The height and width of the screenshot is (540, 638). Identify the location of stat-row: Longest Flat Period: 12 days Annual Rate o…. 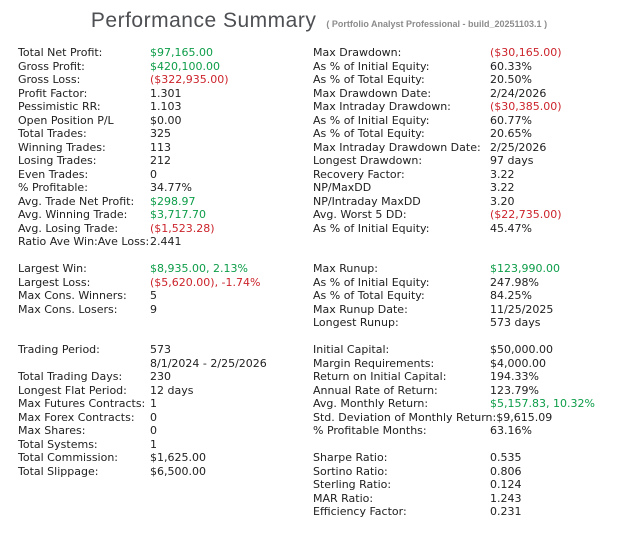
(319, 391).